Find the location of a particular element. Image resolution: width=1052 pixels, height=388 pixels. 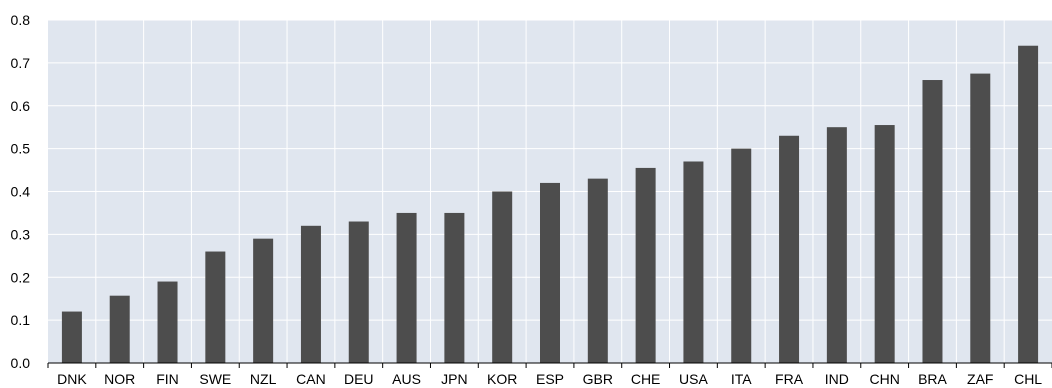

x-tick-label-dnk: DNK is located at coordinates (72, 379).